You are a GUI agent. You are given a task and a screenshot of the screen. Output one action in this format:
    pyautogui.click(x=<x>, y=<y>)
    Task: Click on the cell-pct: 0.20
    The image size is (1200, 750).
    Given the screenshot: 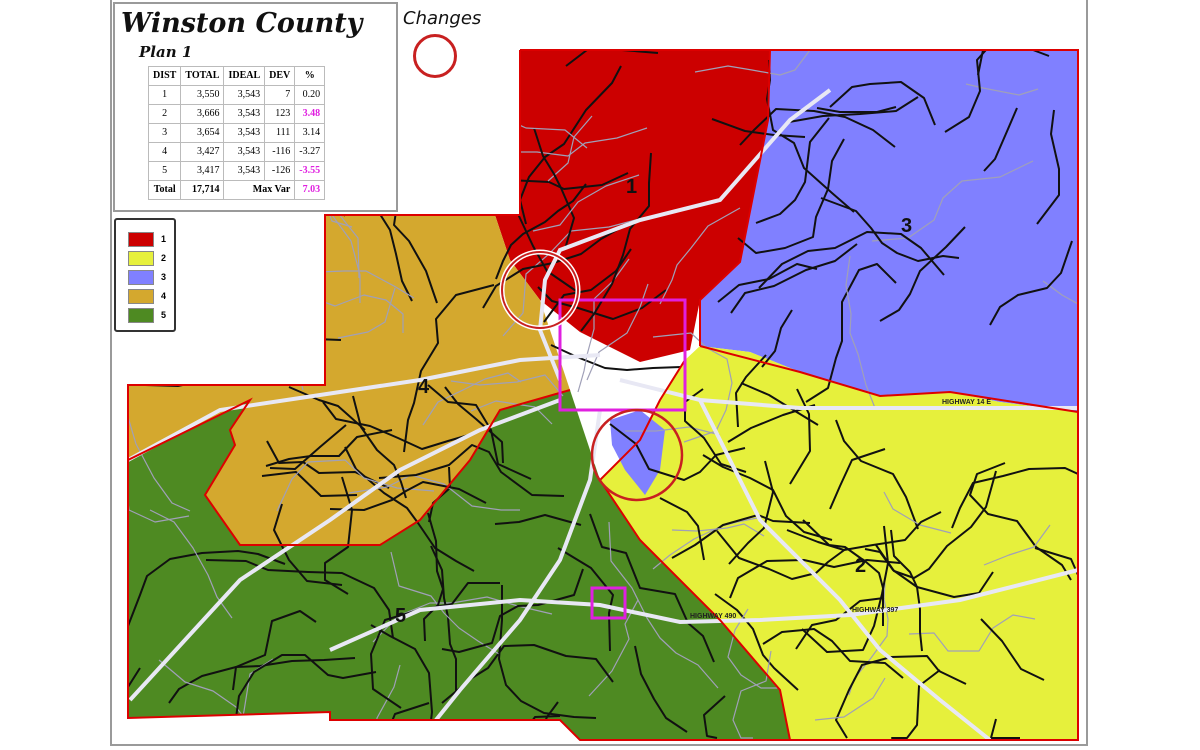 What is the action you would take?
    pyautogui.click(x=310, y=95)
    